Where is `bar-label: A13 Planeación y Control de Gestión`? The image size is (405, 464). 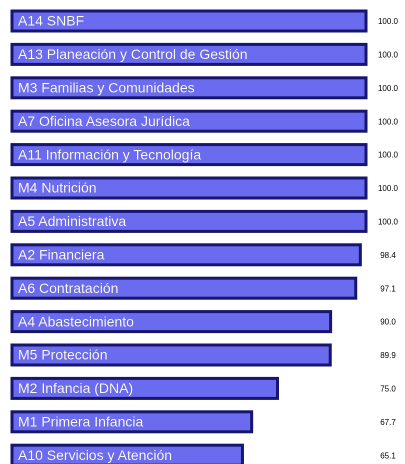 bar-label: A13 Planeación y Control de Gestión is located at coordinates (133, 54).